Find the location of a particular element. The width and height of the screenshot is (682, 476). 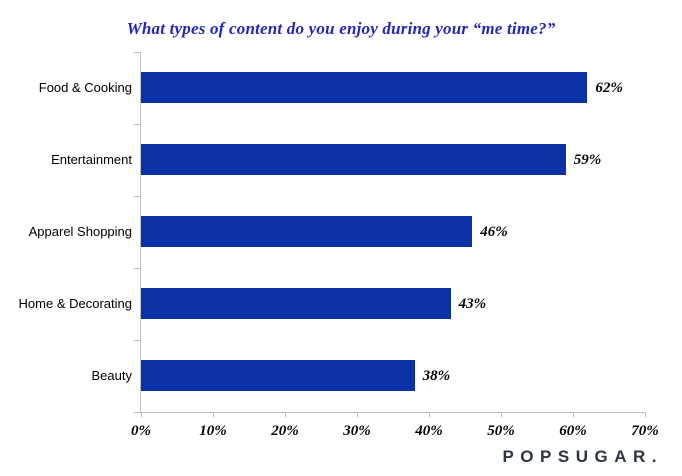

value-label: 43% is located at coordinates (472, 304).